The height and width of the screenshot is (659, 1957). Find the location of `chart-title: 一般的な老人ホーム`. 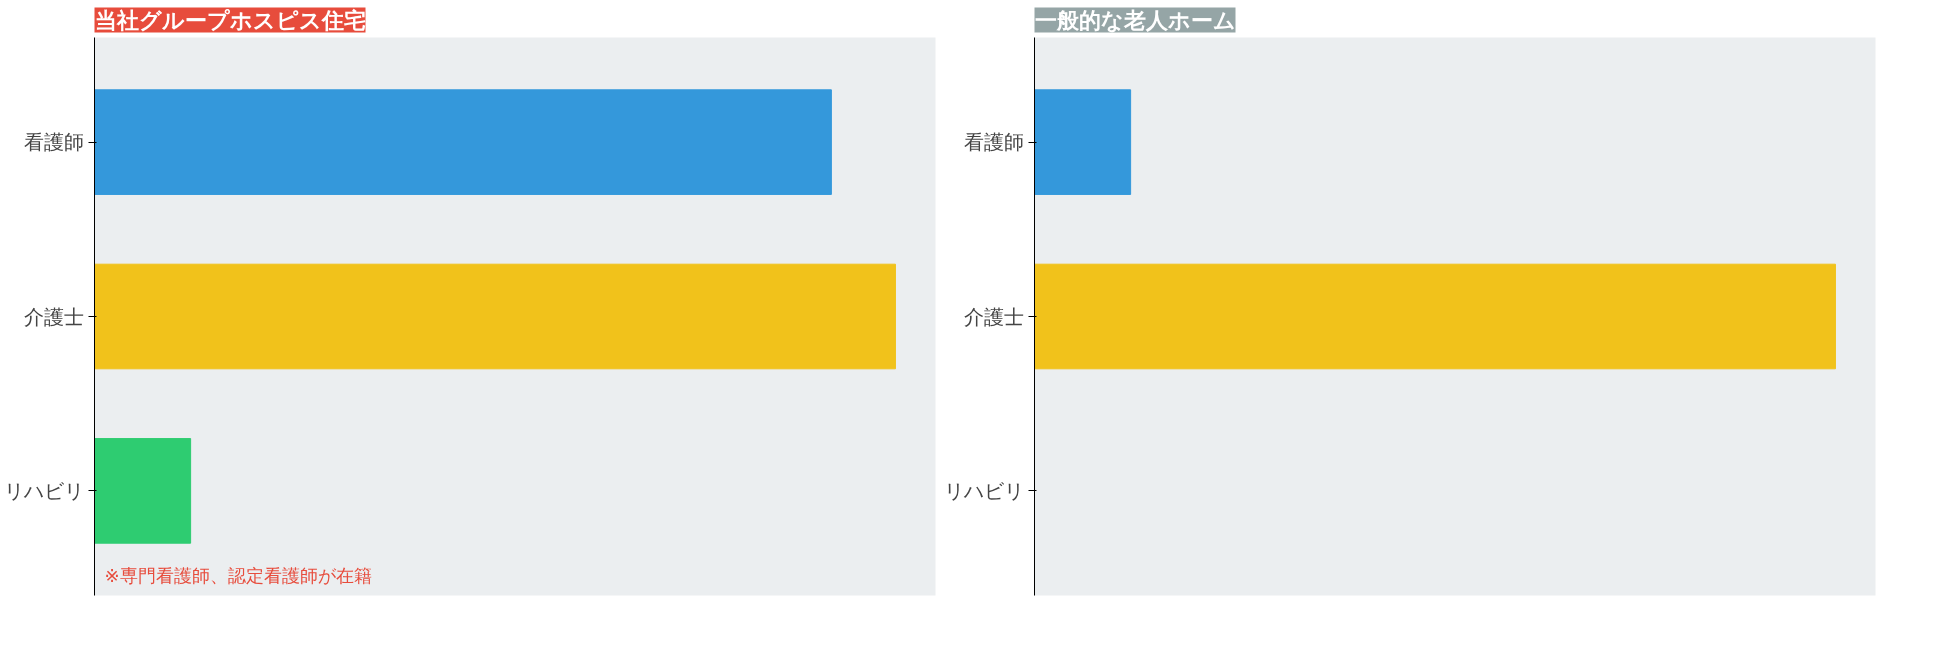

chart-title: 一般的な老人ホーム is located at coordinates (1135, 20).